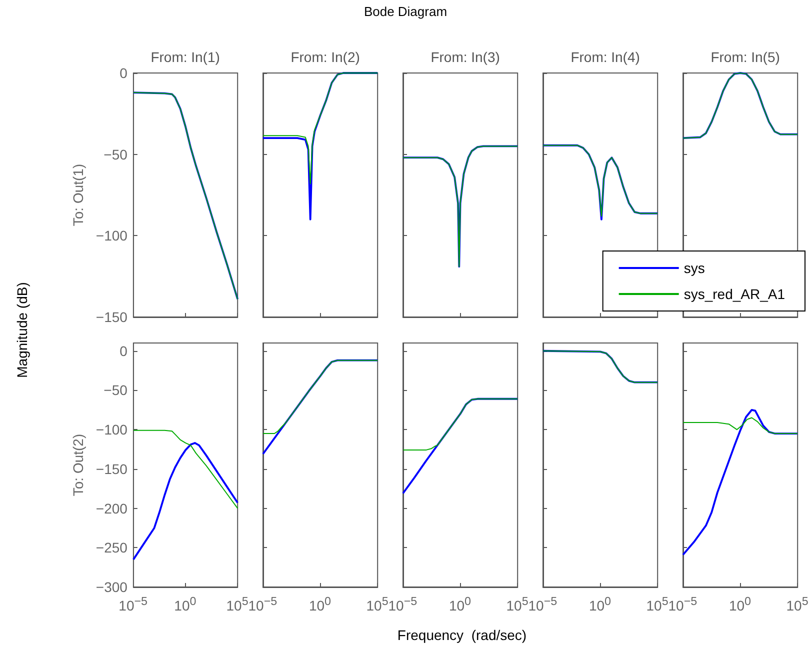 The height and width of the screenshot is (647, 811). I want to click on chart-title: From: In(2), so click(325, 56).